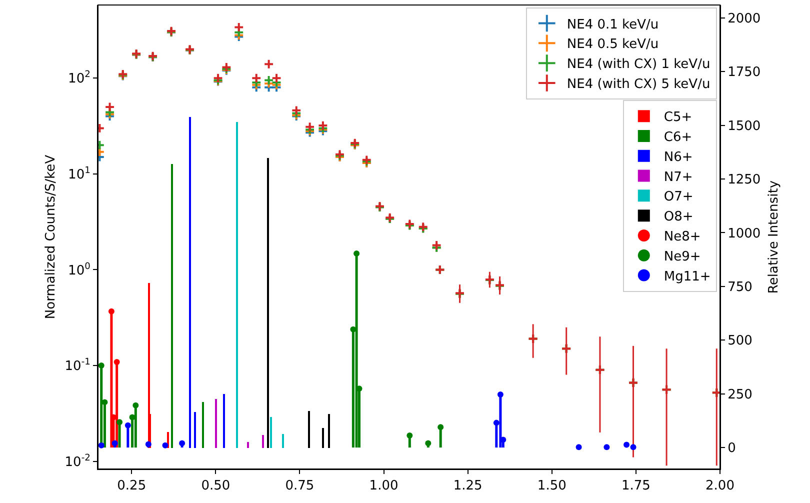 The width and height of the screenshot is (810, 503). I want to click on y2-tick-label: 1750, so click(744, 72).